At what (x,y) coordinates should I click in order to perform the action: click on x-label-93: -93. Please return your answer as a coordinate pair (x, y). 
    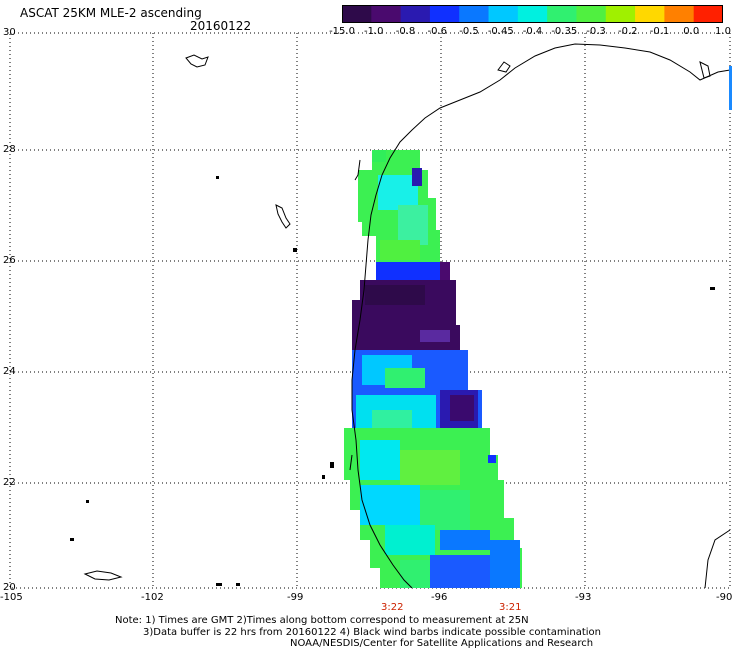
    Looking at the image, I should click on (583, 597).